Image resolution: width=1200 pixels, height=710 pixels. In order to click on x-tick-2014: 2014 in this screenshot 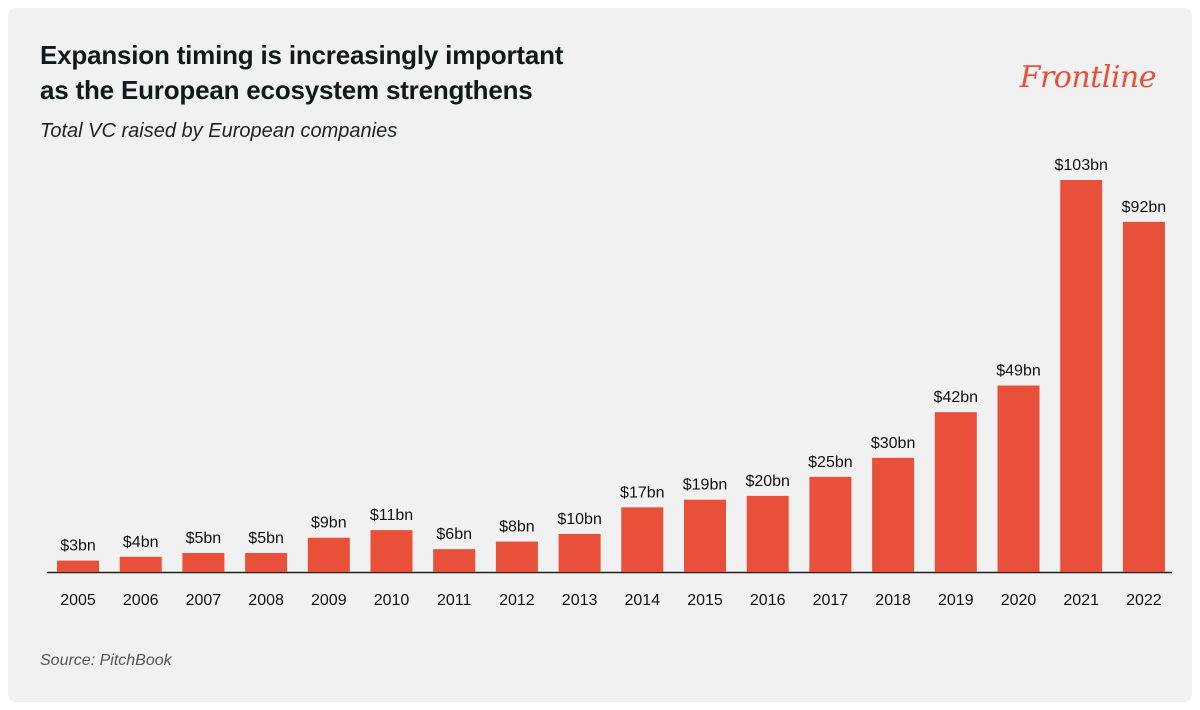, I will do `click(643, 600)`.